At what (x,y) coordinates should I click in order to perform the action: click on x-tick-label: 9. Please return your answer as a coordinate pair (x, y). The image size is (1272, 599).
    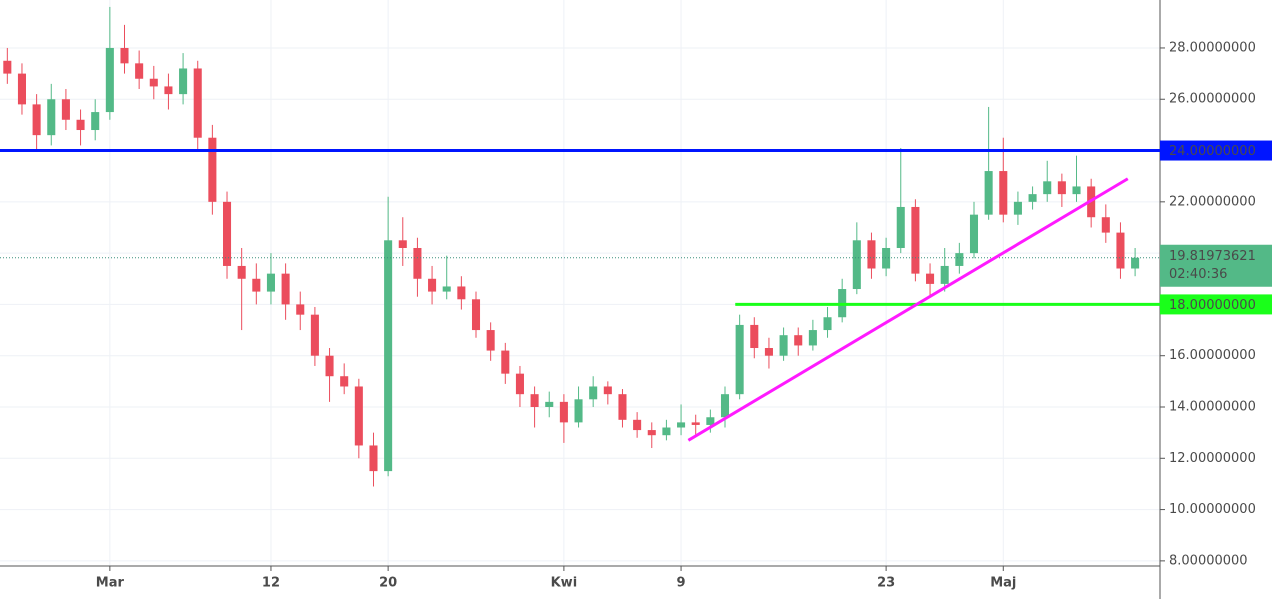
    Looking at the image, I should click on (681, 583).